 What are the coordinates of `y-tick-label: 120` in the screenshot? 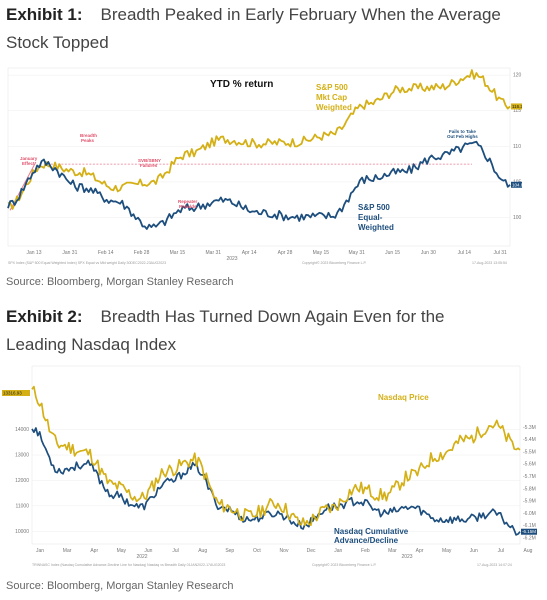 It's located at (517, 76).